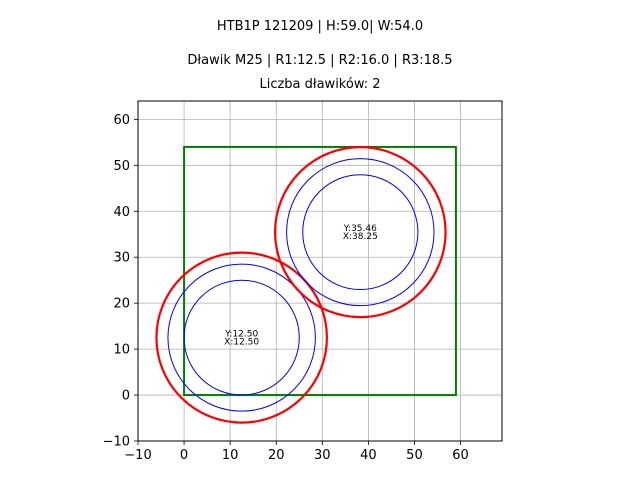 This screenshot has height=480, width=640. I want to click on gland-1-circle-r1, so click(241, 337).